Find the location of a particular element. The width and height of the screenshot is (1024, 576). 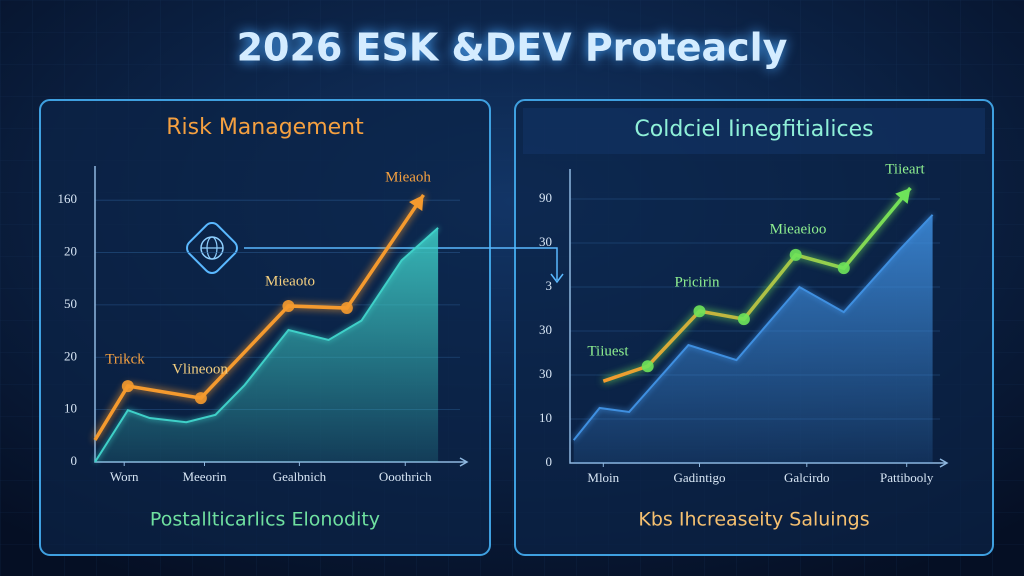

annotation: Mieaoh is located at coordinates (408, 177).